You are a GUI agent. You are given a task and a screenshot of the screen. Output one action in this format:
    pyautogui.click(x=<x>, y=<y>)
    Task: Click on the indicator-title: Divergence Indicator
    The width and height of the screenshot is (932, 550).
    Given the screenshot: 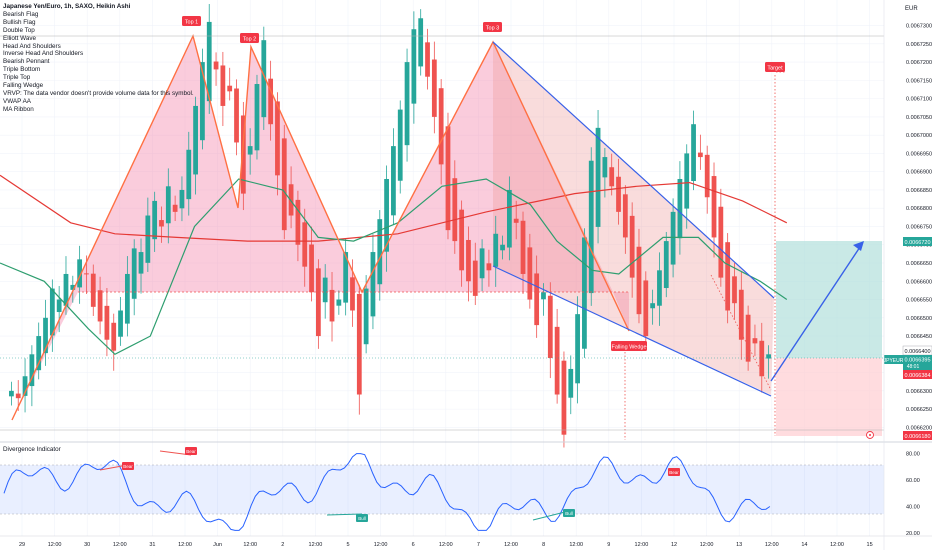 What is the action you would take?
    pyautogui.click(x=32, y=449)
    